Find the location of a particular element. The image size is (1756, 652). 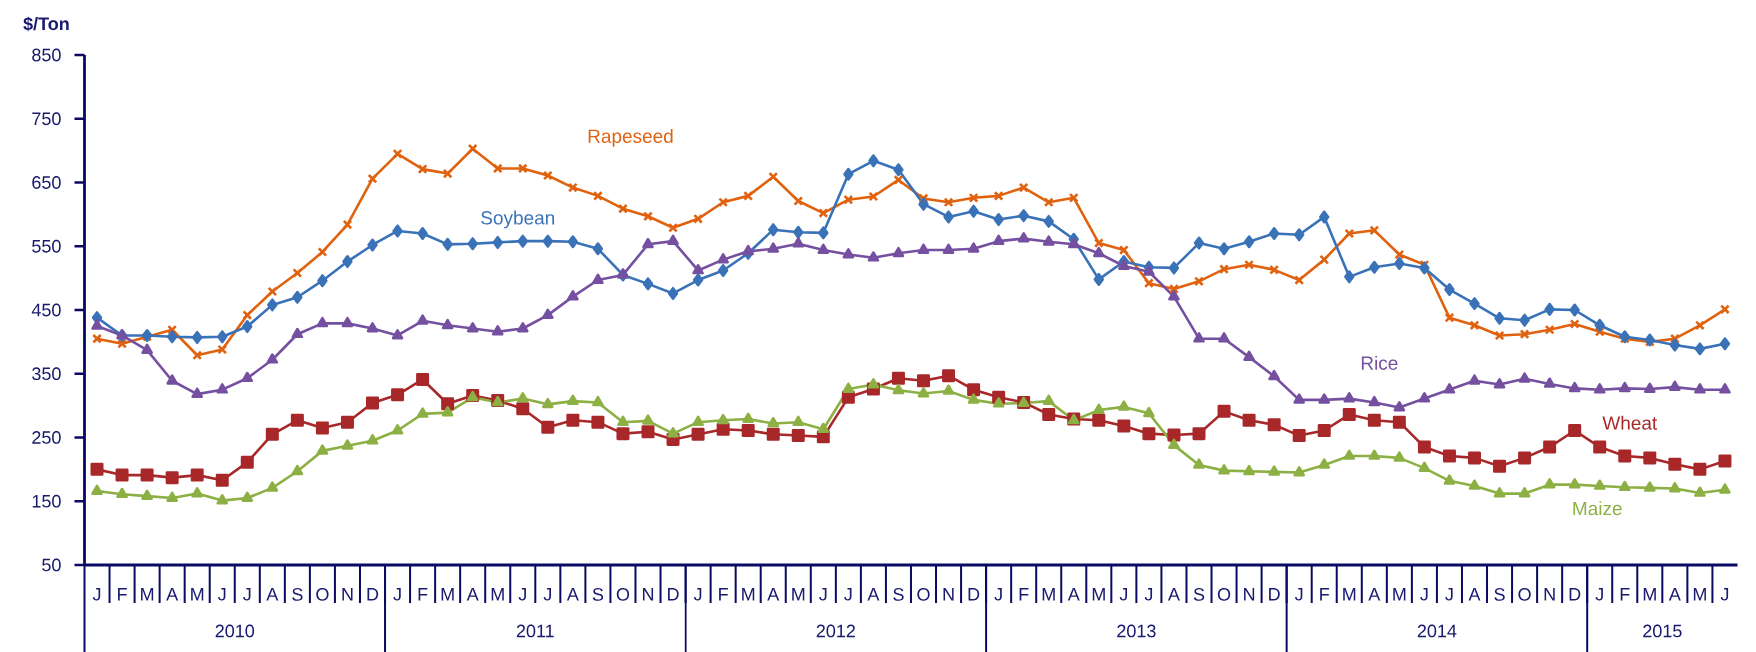

series-label: Rice is located at coordinates (1379, 362).